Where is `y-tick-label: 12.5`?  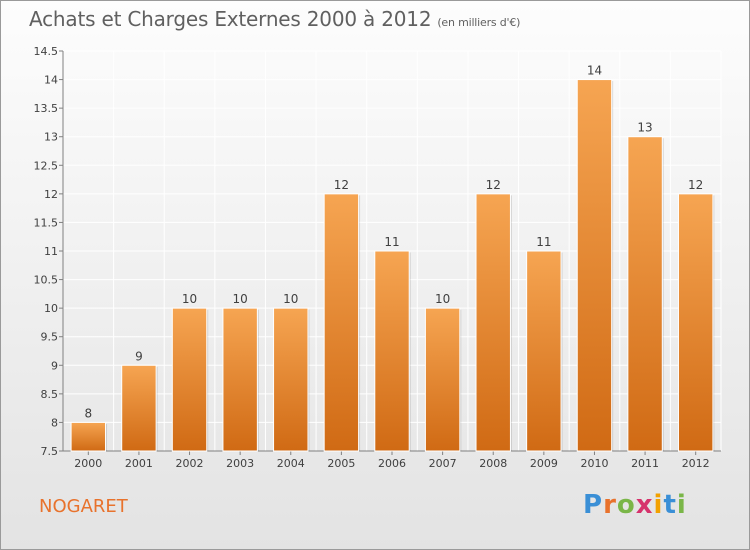 y-tick-label: 12.5 is located at coordinates (46, 165).